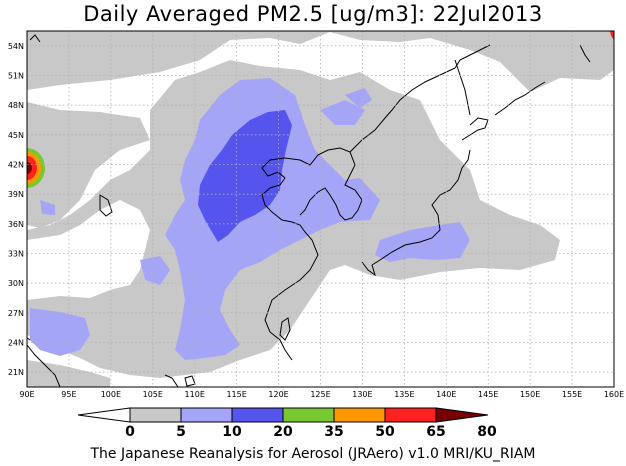  I want to click on lon-tick-label: 90E, so click(26, 394).